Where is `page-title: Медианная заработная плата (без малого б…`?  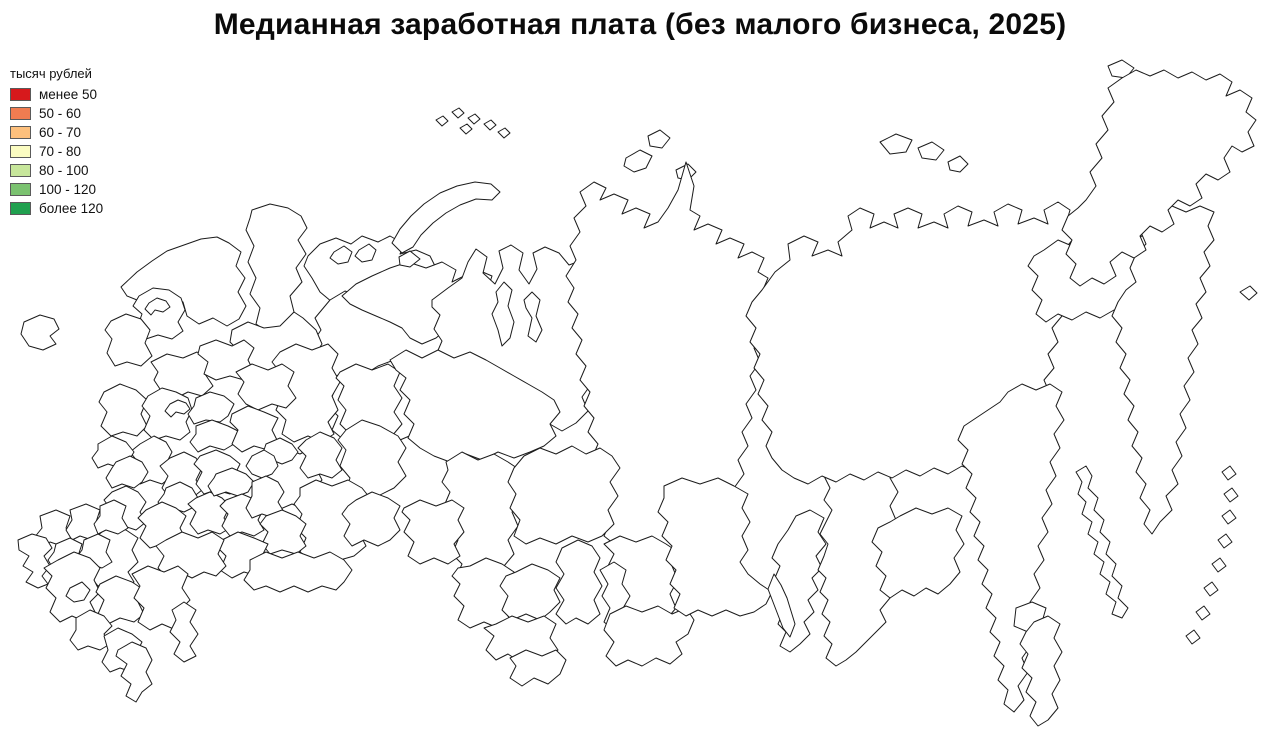 page-title: Медианная заработная плата (без малого б… is located at coordinates (640, 24).